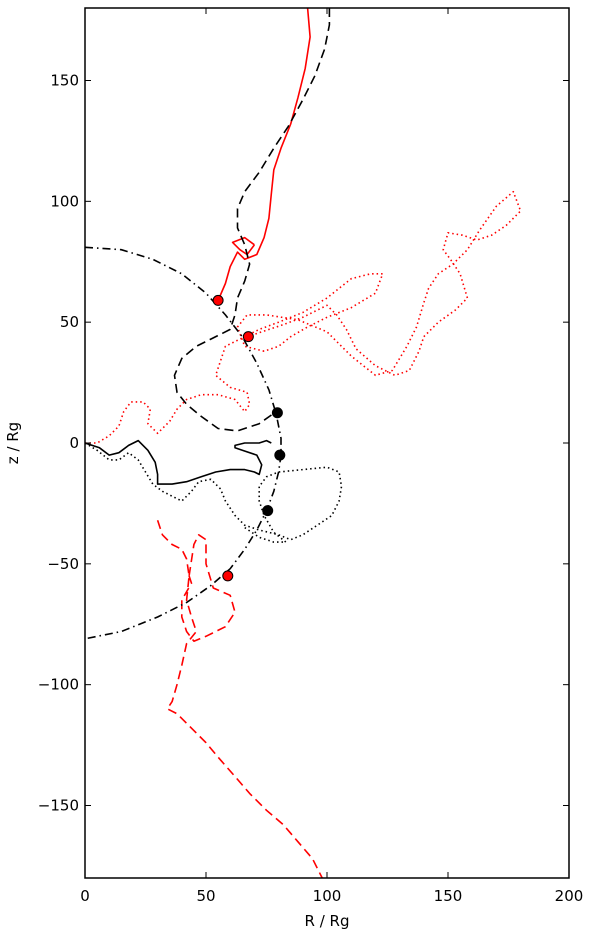  What do you see at coordinates (178, 462) in the screenshot?
I see `series-black-solid-line` at bounding box center [178, 462].